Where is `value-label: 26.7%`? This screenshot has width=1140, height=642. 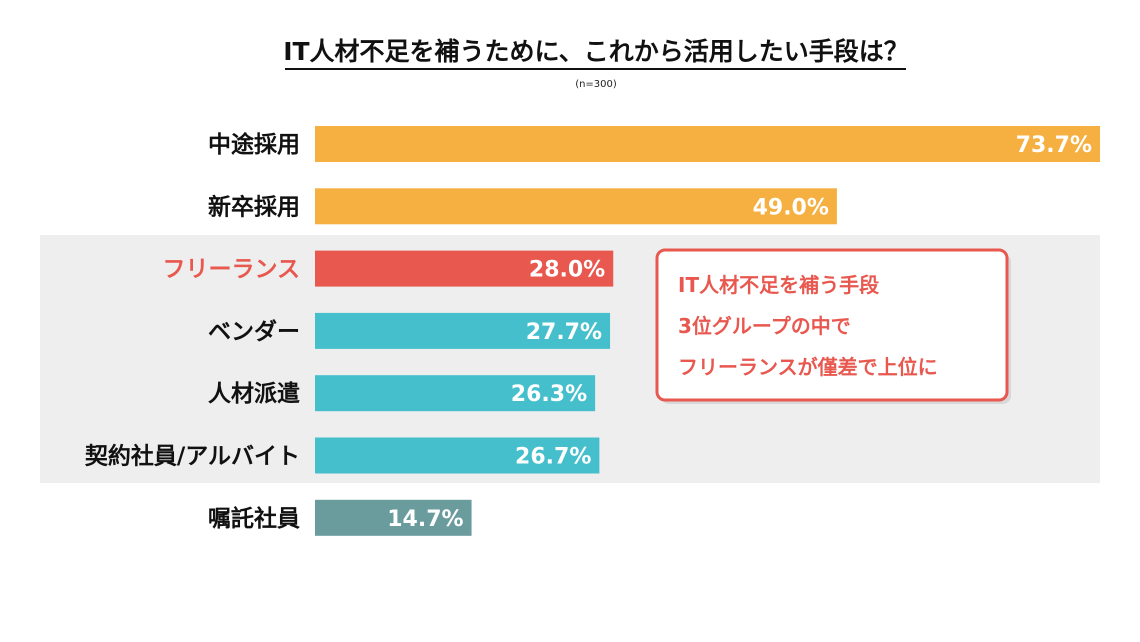 value-label: 26.7% is located at coordinates (553, 457).